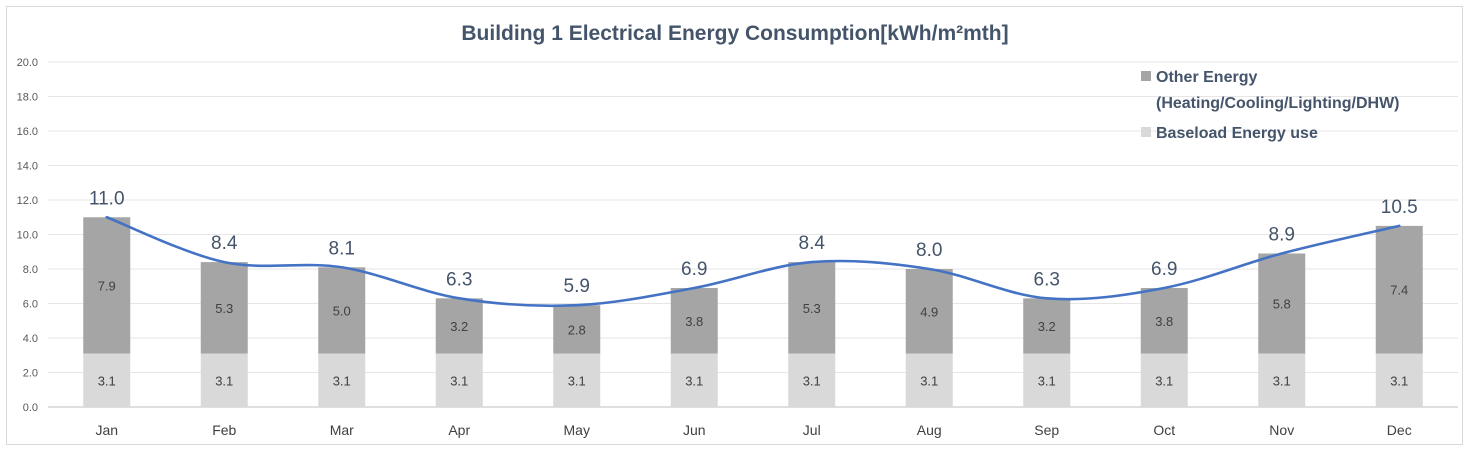 The height and width of the screenshot is (453, 1471). I want to click on total-value-label: 10.5, so click(1399, 207).